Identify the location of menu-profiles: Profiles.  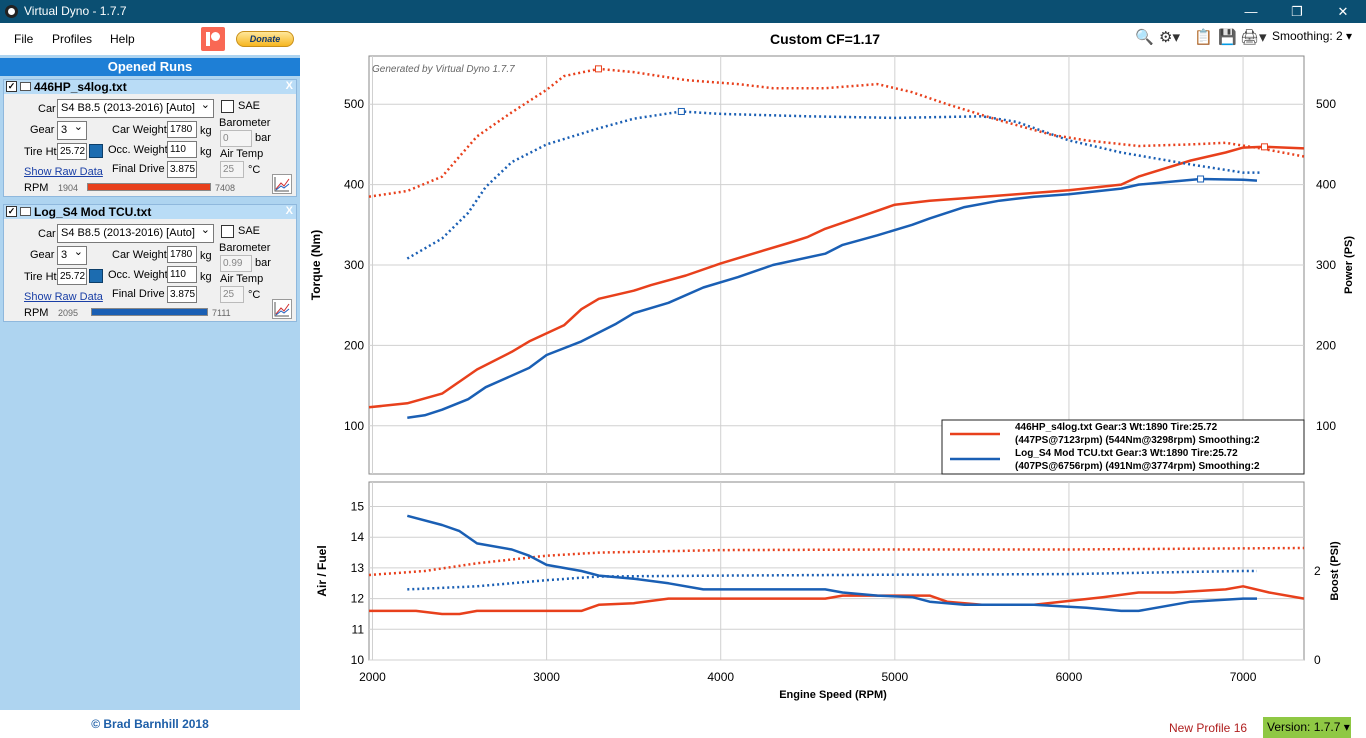
(72, 39).